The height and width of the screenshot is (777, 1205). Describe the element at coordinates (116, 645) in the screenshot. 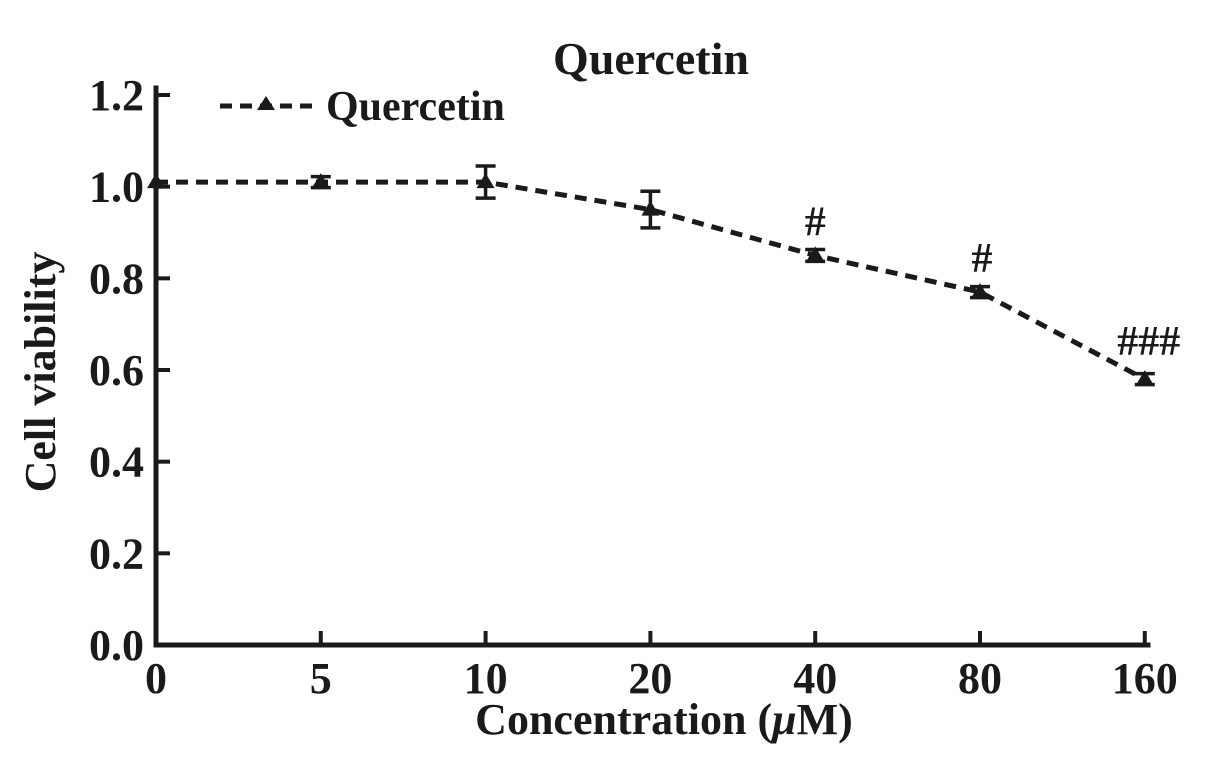

I see `y-tick-label: 0.0` at that location.